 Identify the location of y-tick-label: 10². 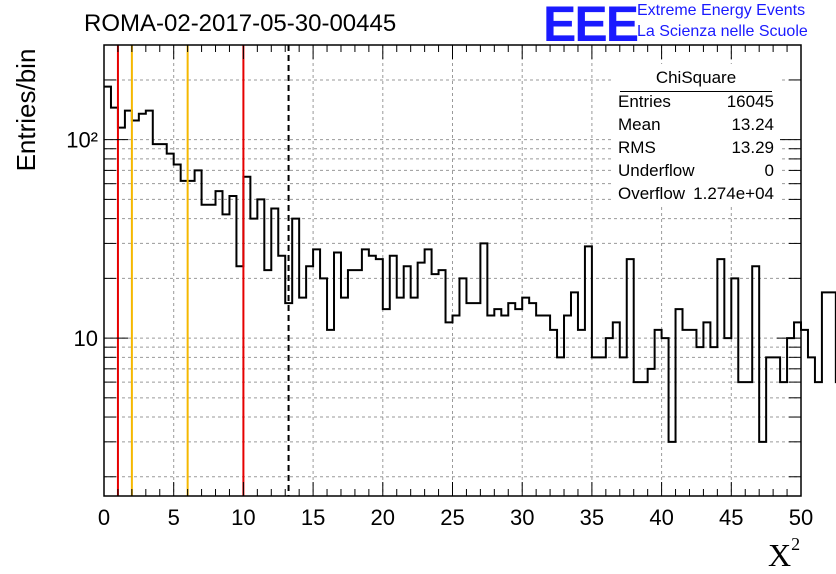
(82, 140).